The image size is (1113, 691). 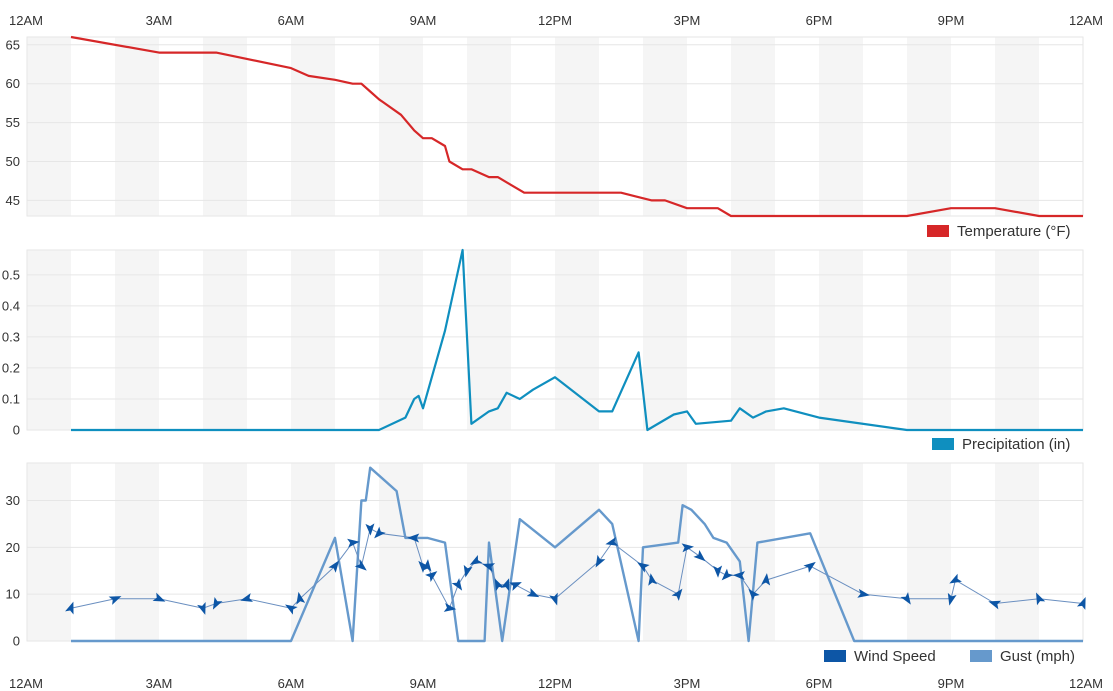 What do you see at coordinates (13, 83) in the screenshot?
I see `y-tick-label: 60` at bounding box center [13, 83].